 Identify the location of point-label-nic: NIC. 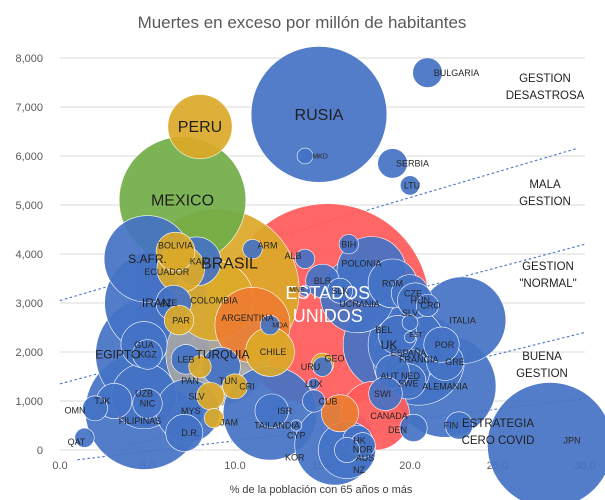
(148, 404).